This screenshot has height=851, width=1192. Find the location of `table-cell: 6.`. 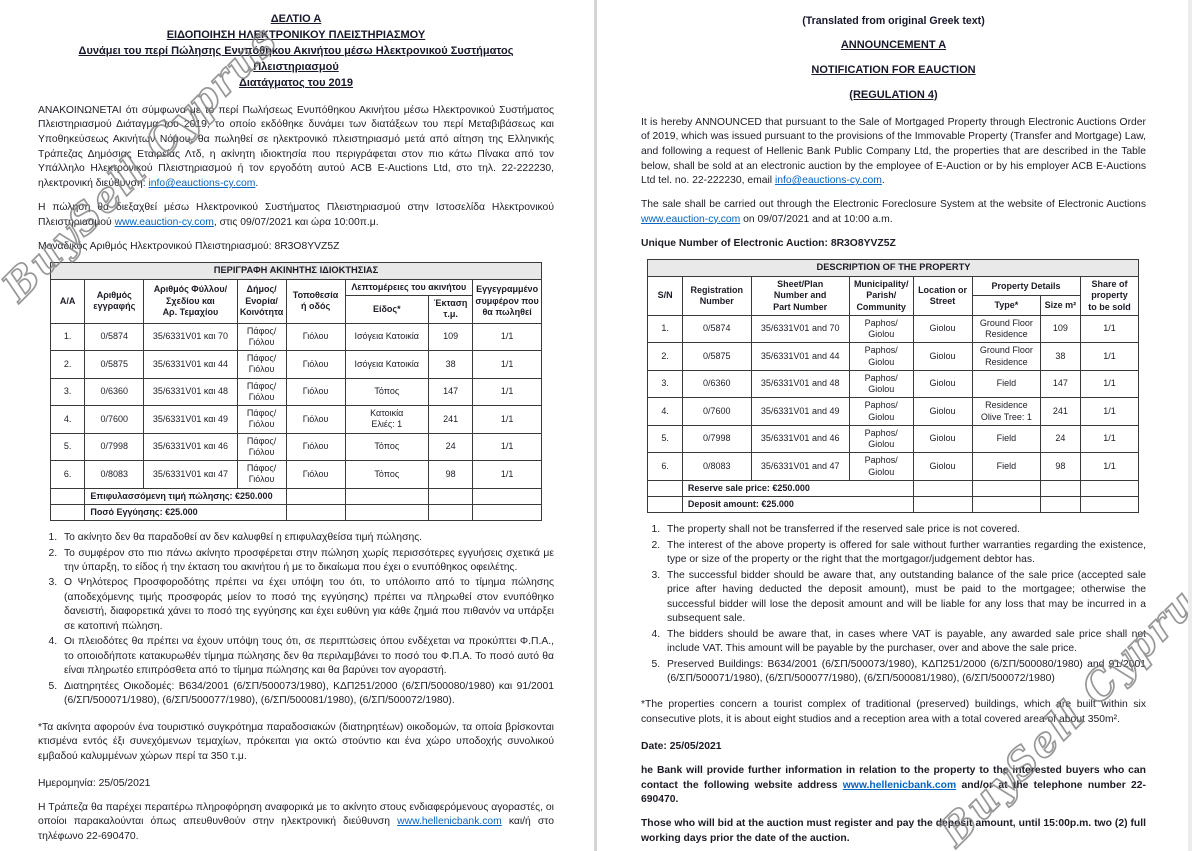

table-cell: 6. is located at coordinates (67, 474).